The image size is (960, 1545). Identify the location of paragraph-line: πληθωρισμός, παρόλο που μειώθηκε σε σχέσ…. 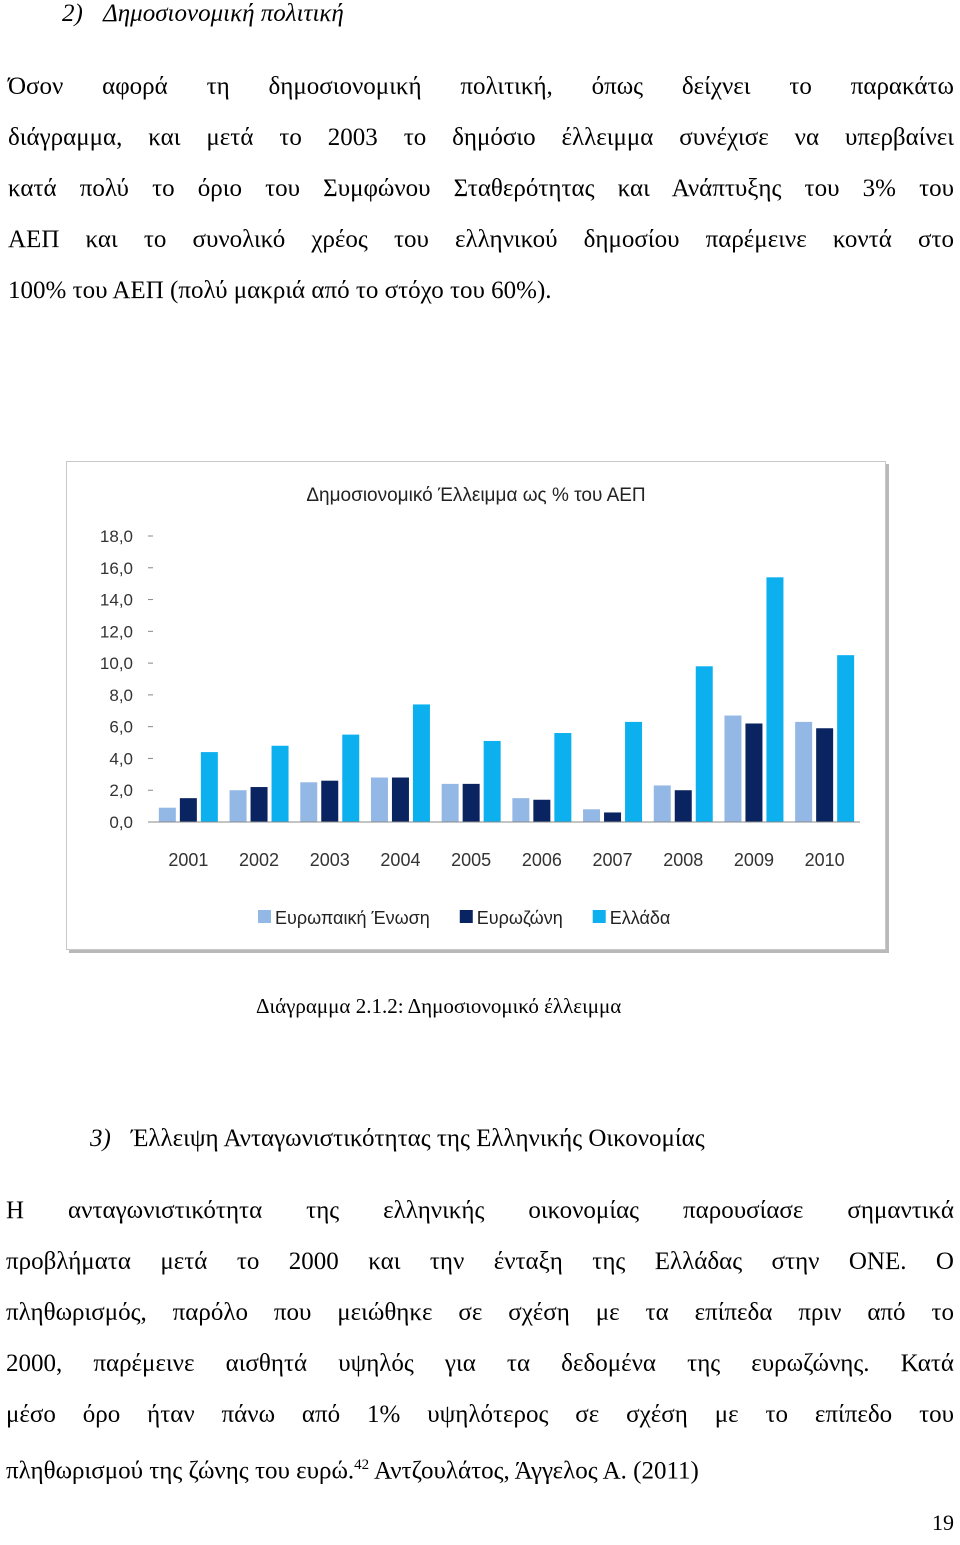
(480, 1312).